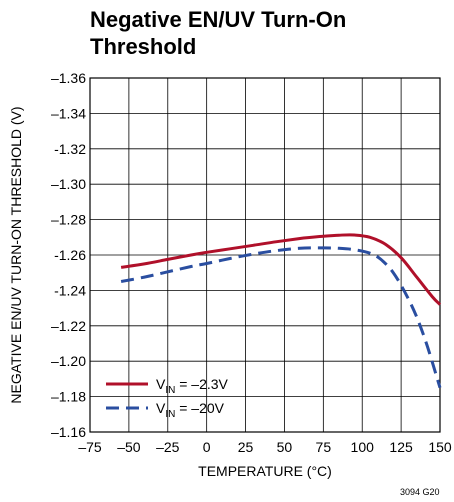 Image resolution: width=454 pixels, height=502 pixels. I want to click on y-tick-label: –1.16, so click(68, 432).